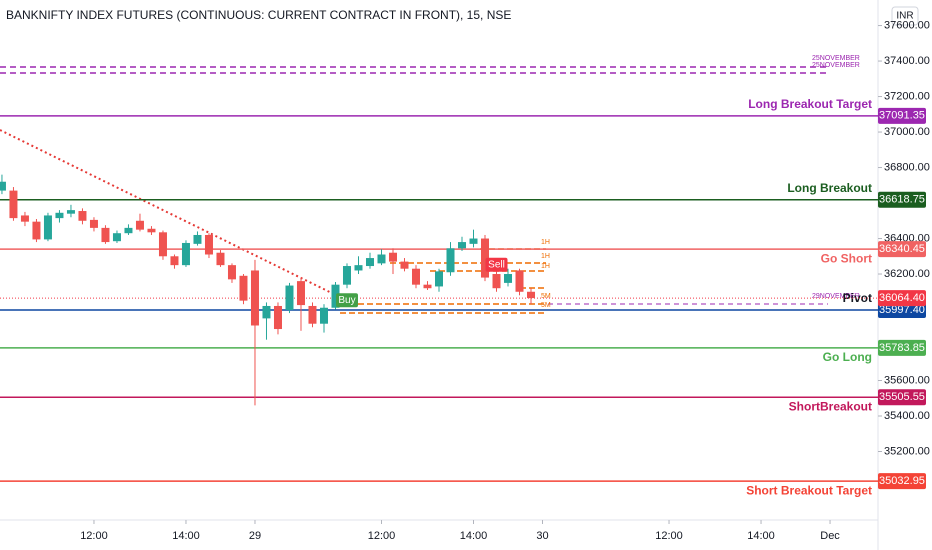 This screenshot has height=550, width=932. I want to click on y-tick-label: 36800.00, so click(907, 167).